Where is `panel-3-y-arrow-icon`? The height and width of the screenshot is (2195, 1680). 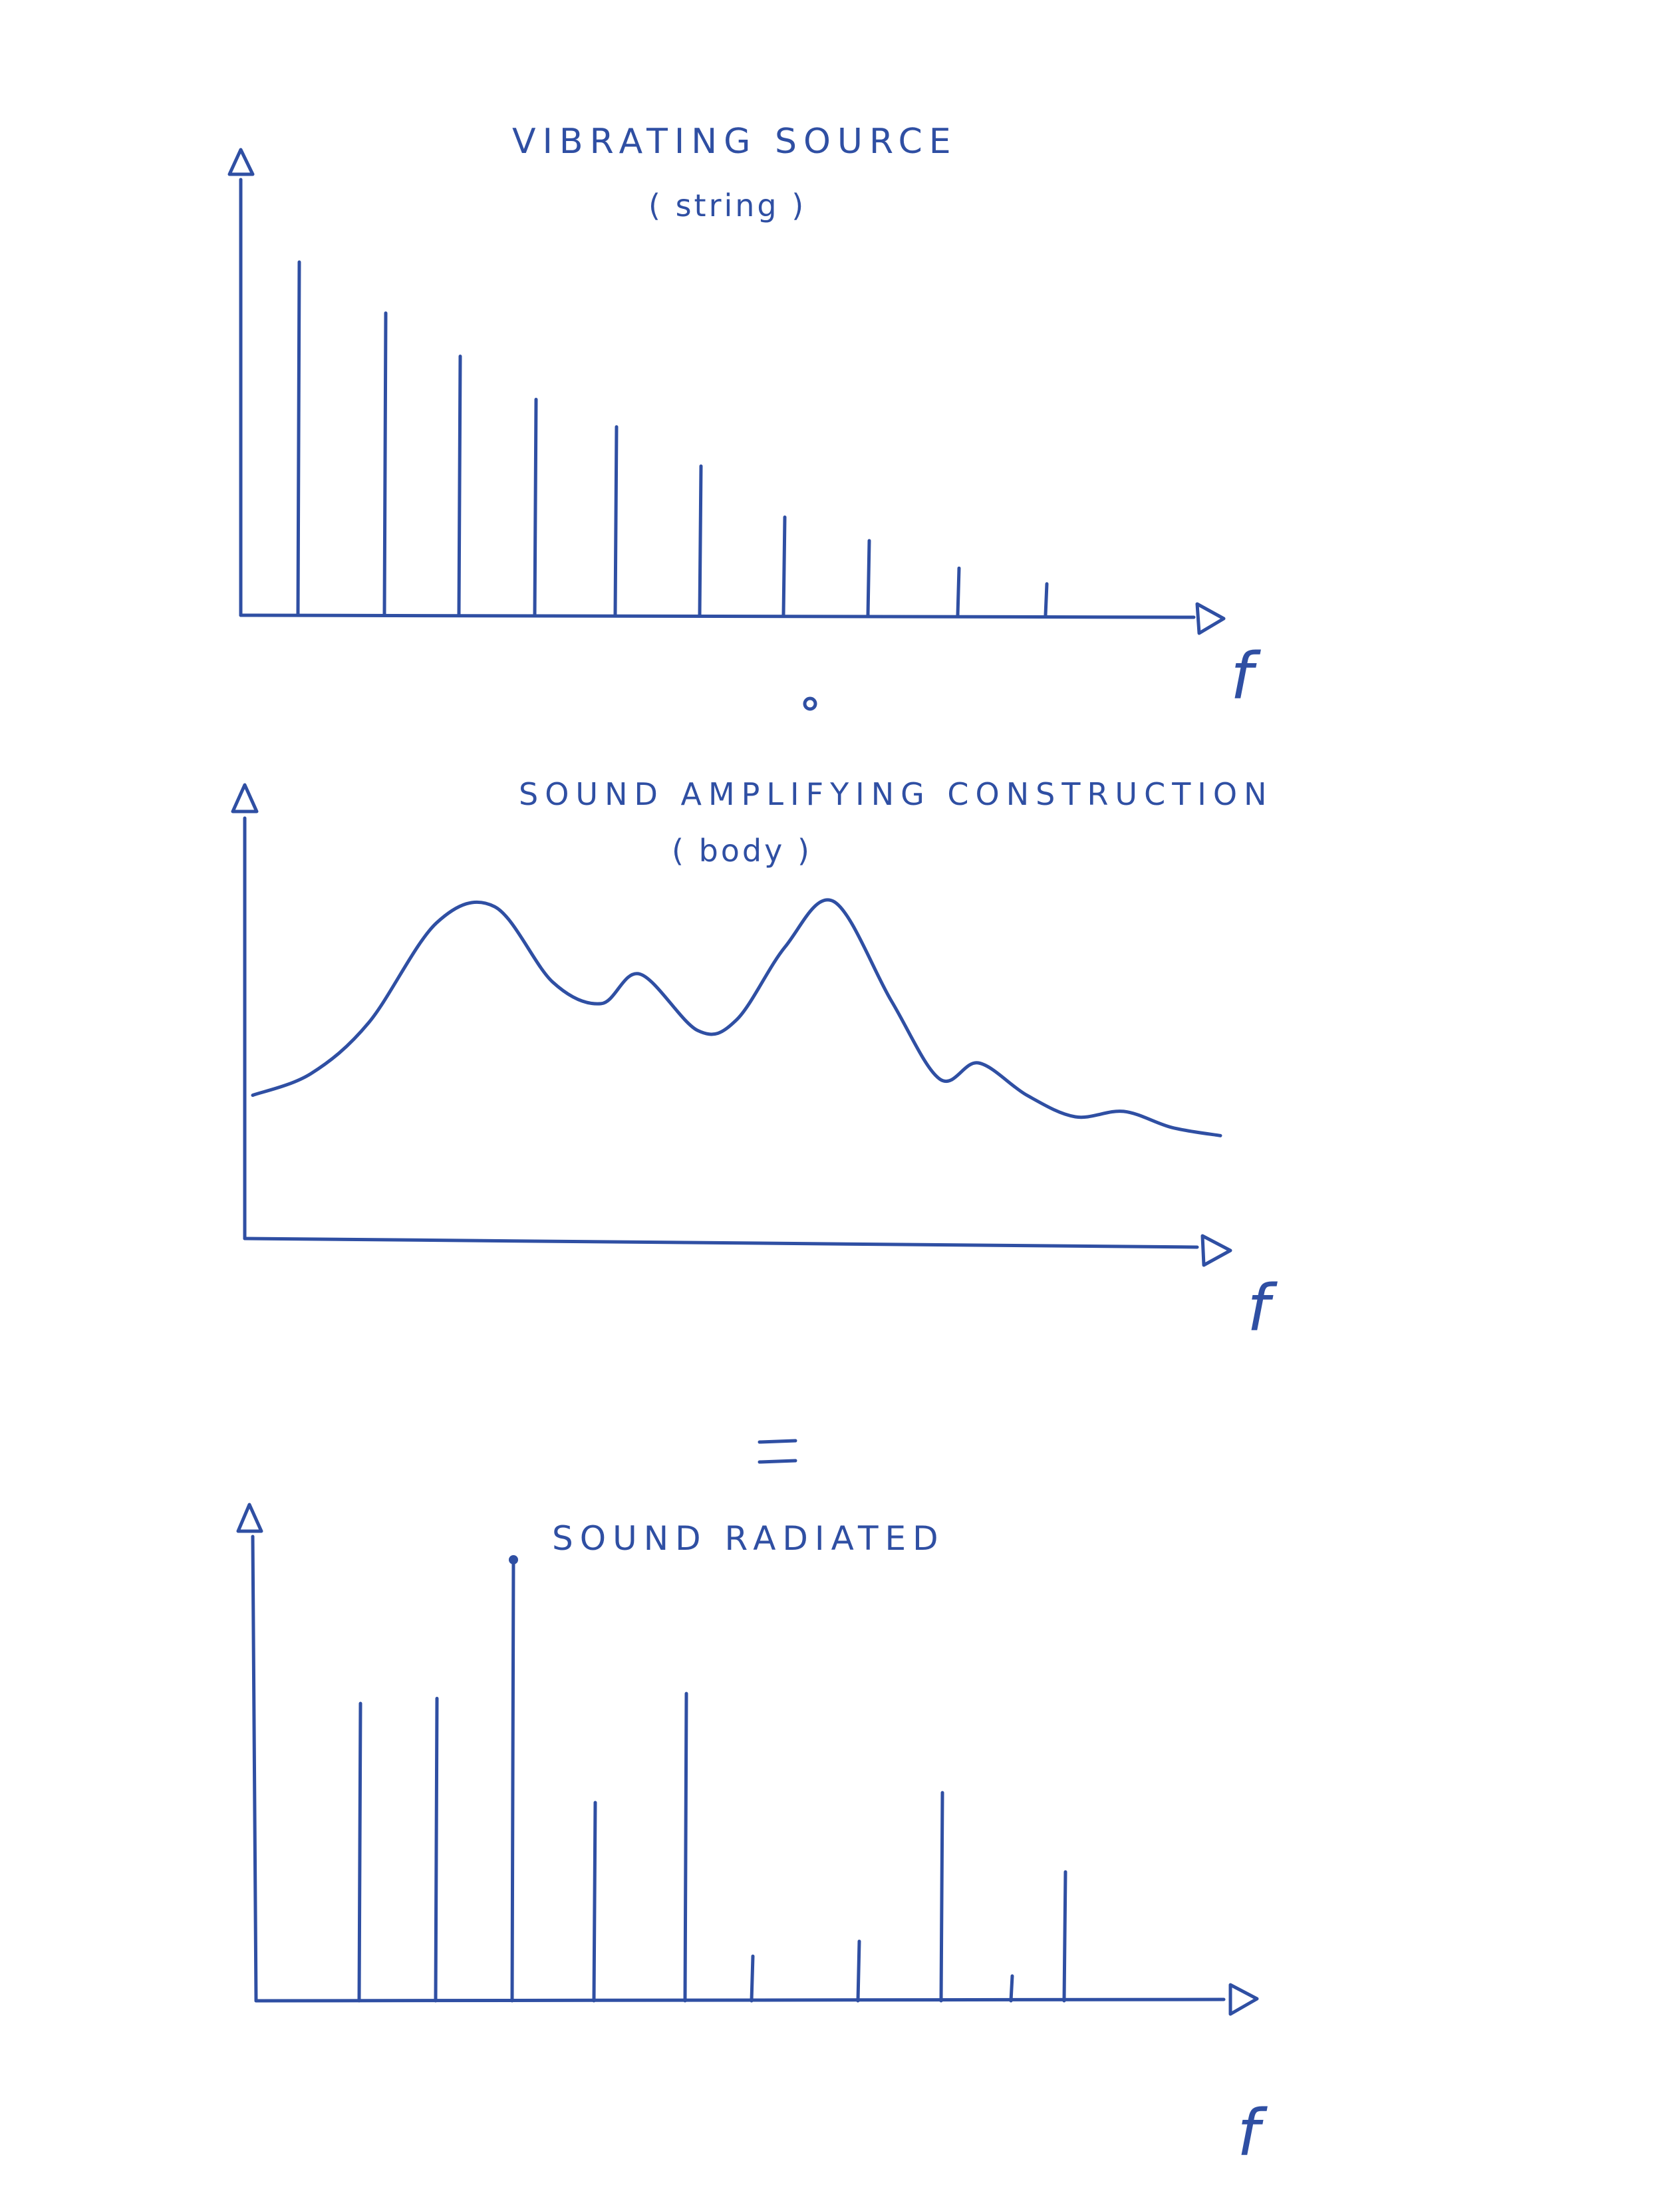
panel-3-y-arrow-icon is located at coordinates (249, 1518).